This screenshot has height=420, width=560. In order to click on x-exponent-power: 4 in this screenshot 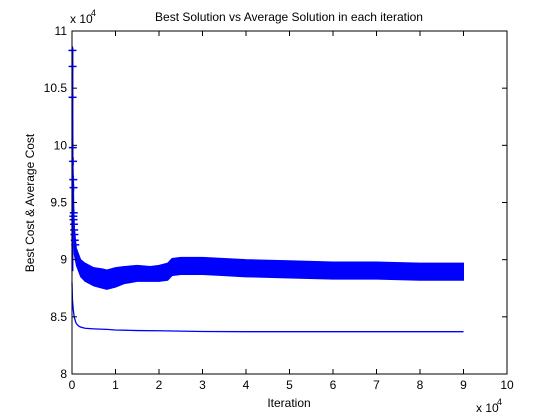, I will do `click(499, 402)`.